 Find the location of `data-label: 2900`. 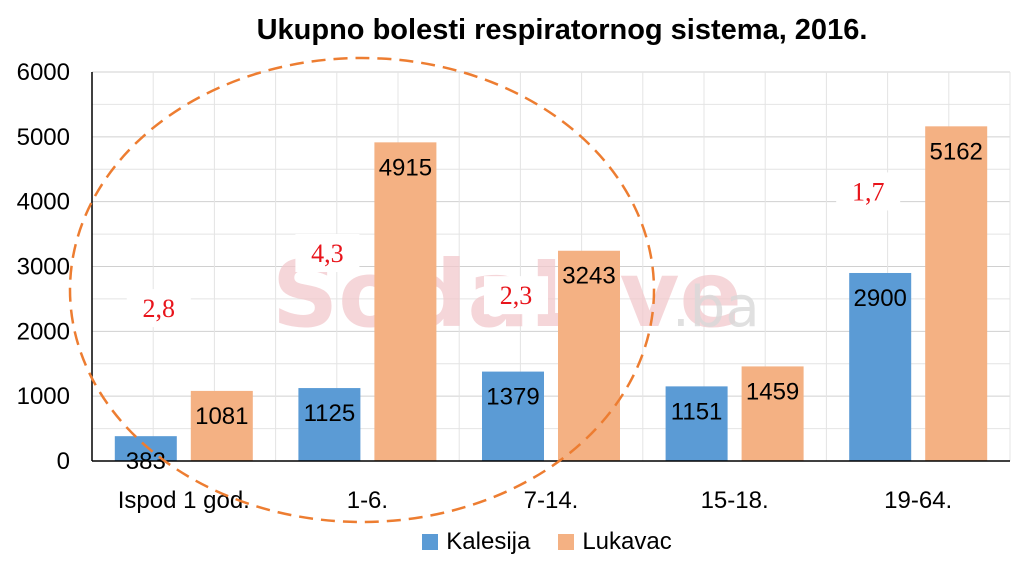

data-label: 2900 is located at coordinates (880, 298).